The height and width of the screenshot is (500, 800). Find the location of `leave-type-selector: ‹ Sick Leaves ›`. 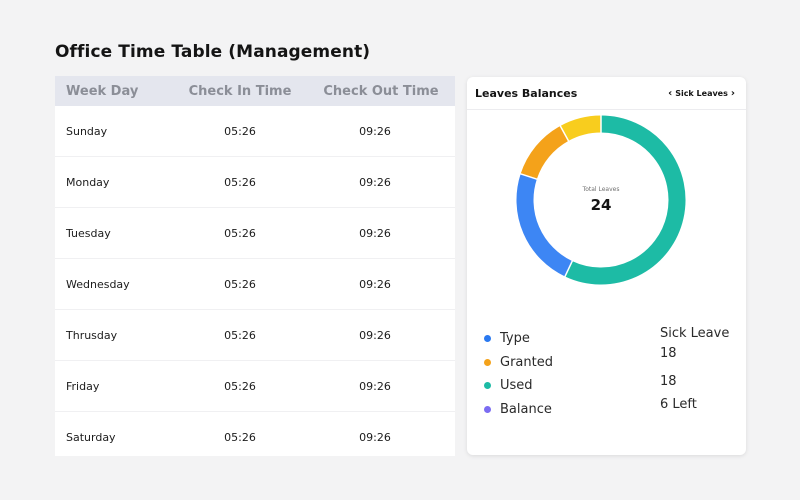

leave-type-selector: ‹ Sick Leaves › is located at coordinates (701, 93).